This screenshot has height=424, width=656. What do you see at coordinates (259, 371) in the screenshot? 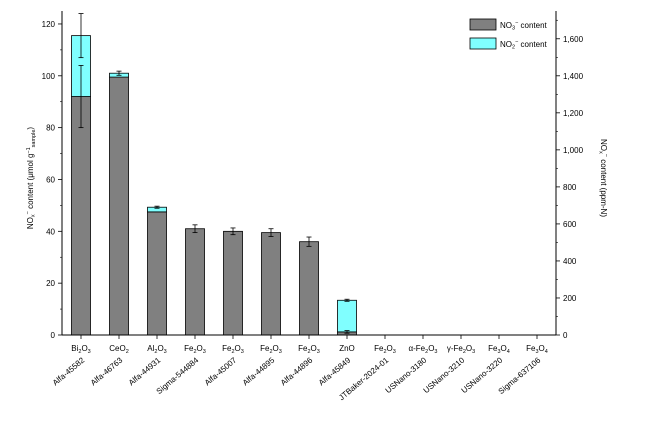
I see `x-source-label-5: Alfa-44895` at bounding box center [259, 371].